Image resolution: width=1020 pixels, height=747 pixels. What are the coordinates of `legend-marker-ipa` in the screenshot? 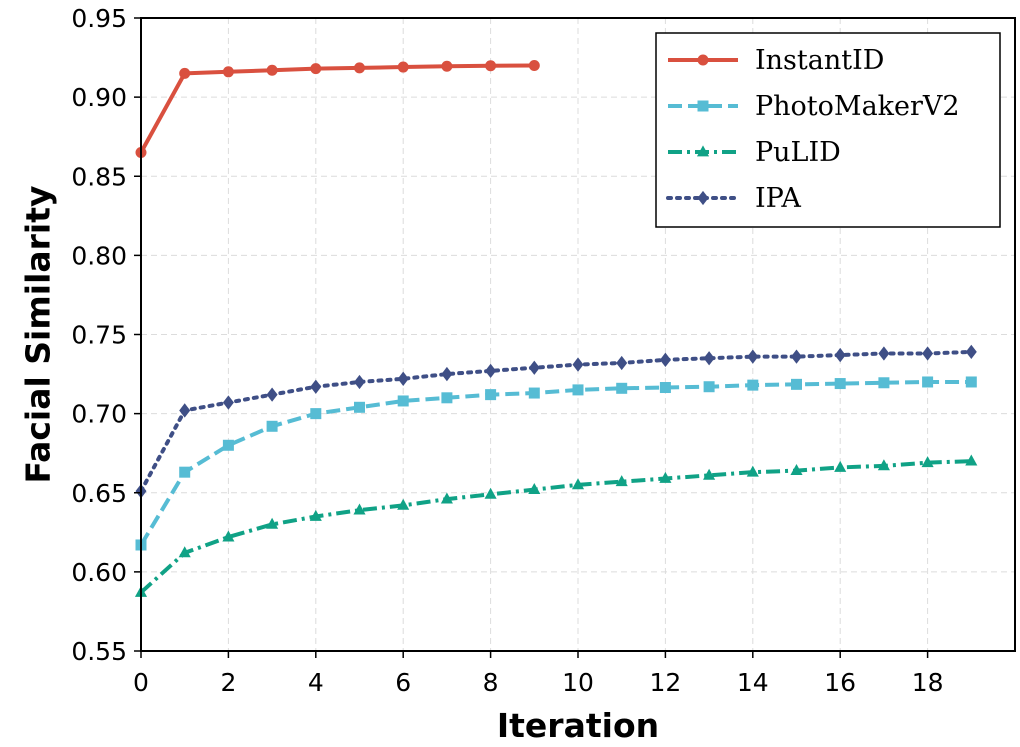 It's located at (703, 198).